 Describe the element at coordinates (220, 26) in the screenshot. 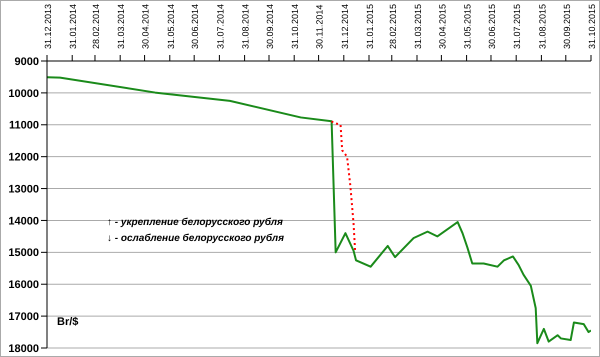

I see `x-tick-label: 31.07.2014` at that location.